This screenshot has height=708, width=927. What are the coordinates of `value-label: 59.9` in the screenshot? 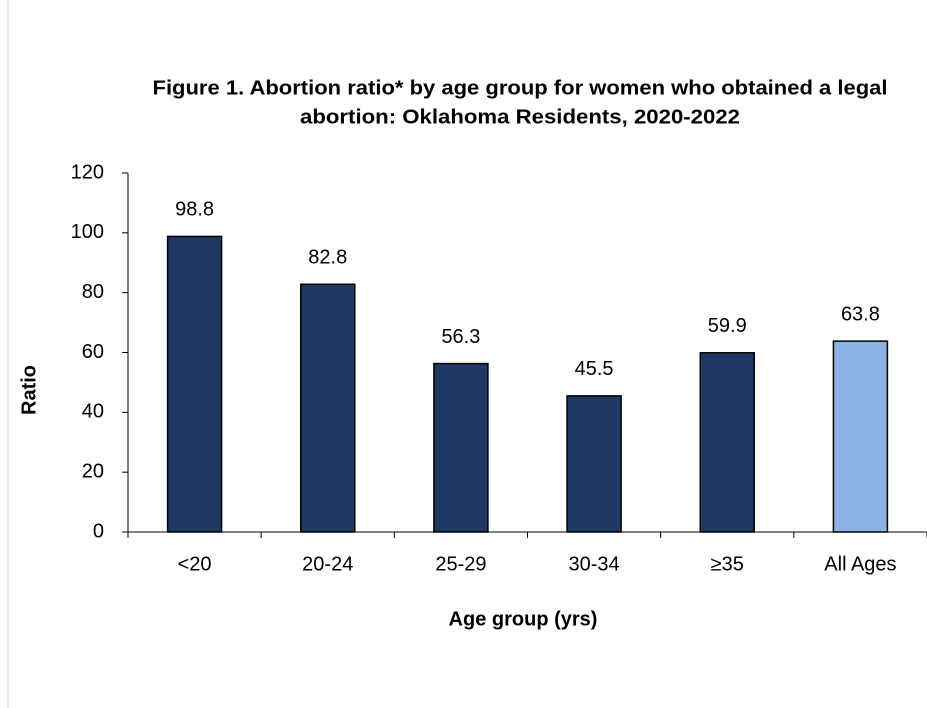 It's located at (727, 326).